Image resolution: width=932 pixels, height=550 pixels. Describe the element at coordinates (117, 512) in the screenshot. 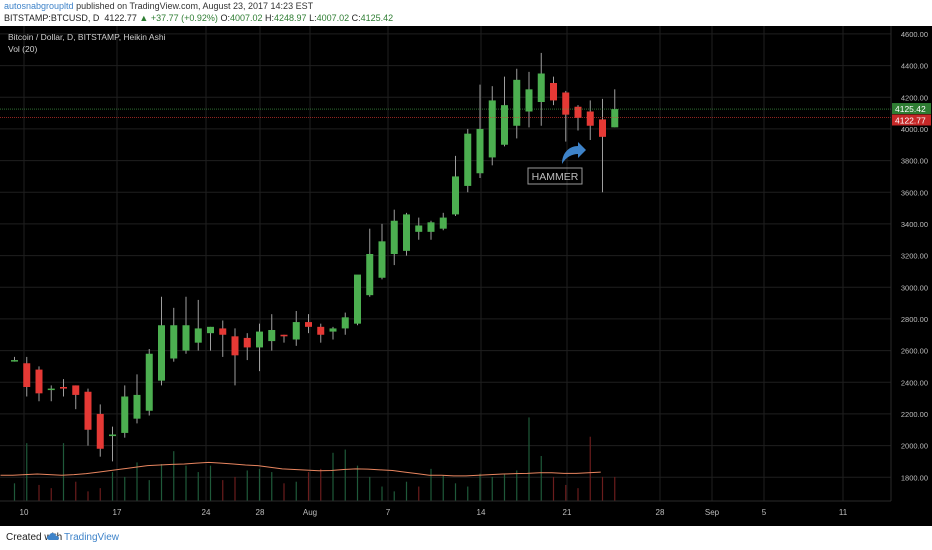

I see `time-tick-label: 17` at that location.